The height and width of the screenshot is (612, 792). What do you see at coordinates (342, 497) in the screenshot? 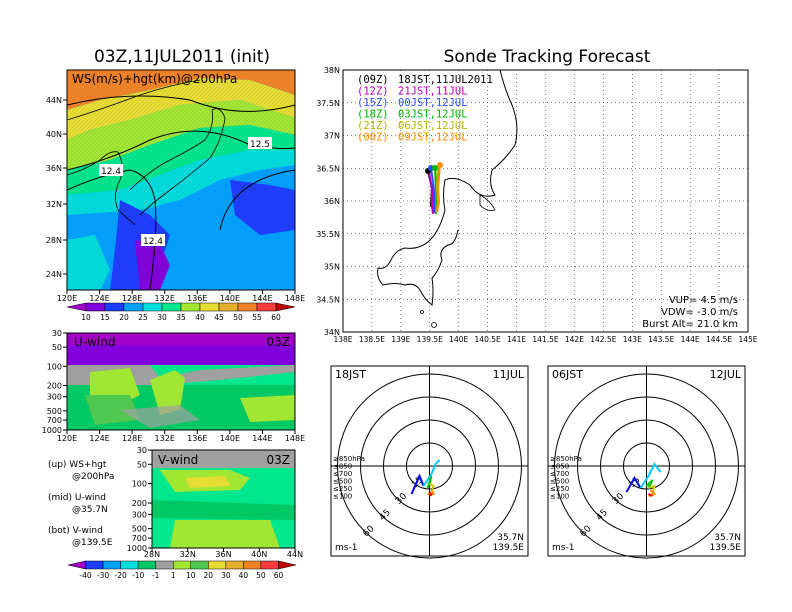
I see `hodograph-level-label: ≤100` at bounding box center [342, 497].